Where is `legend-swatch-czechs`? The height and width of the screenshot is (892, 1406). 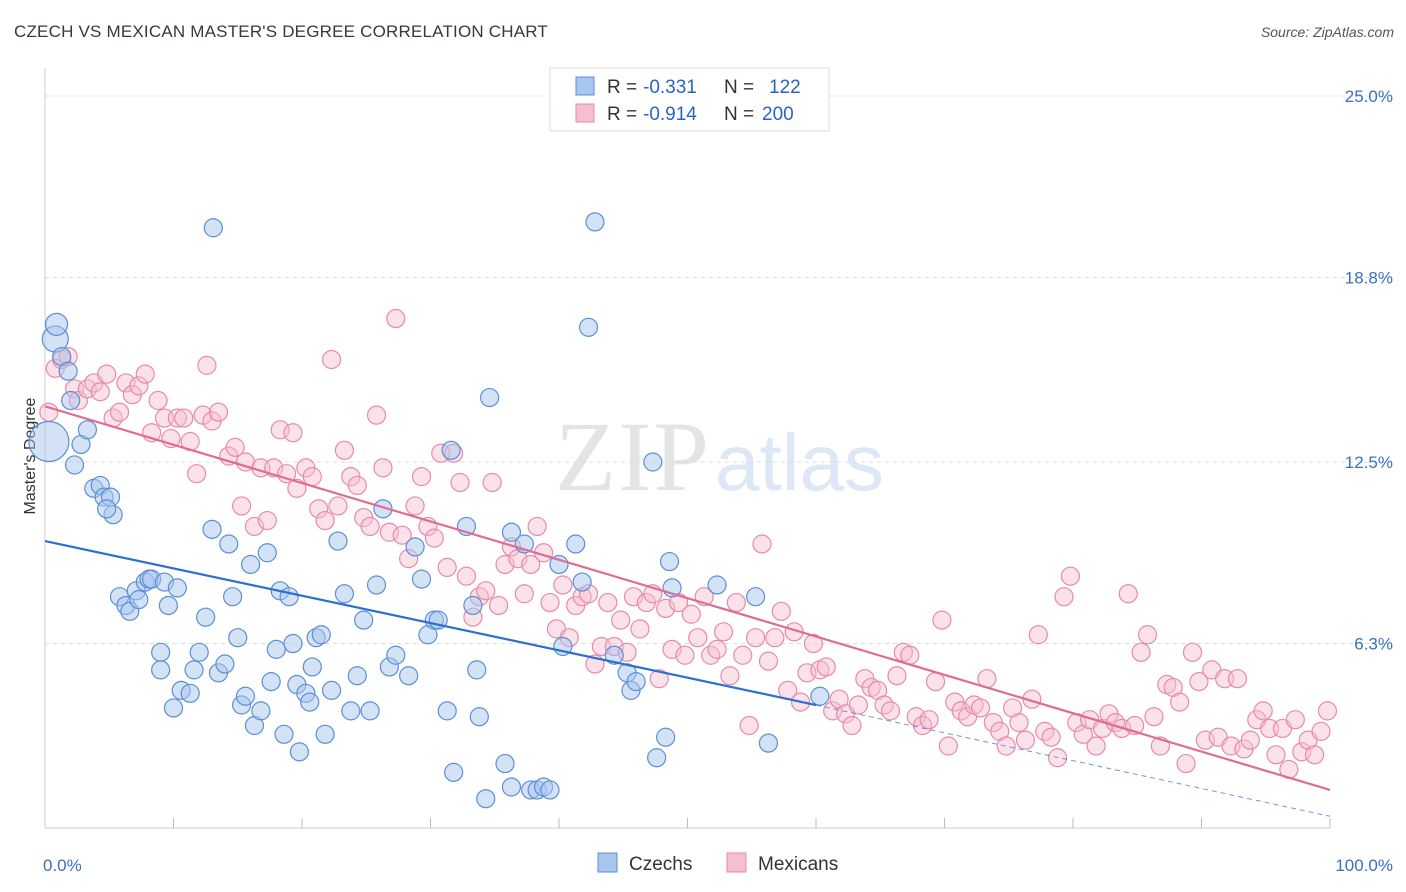 legend-swatch-czechs is located at coordinates (585, 86).